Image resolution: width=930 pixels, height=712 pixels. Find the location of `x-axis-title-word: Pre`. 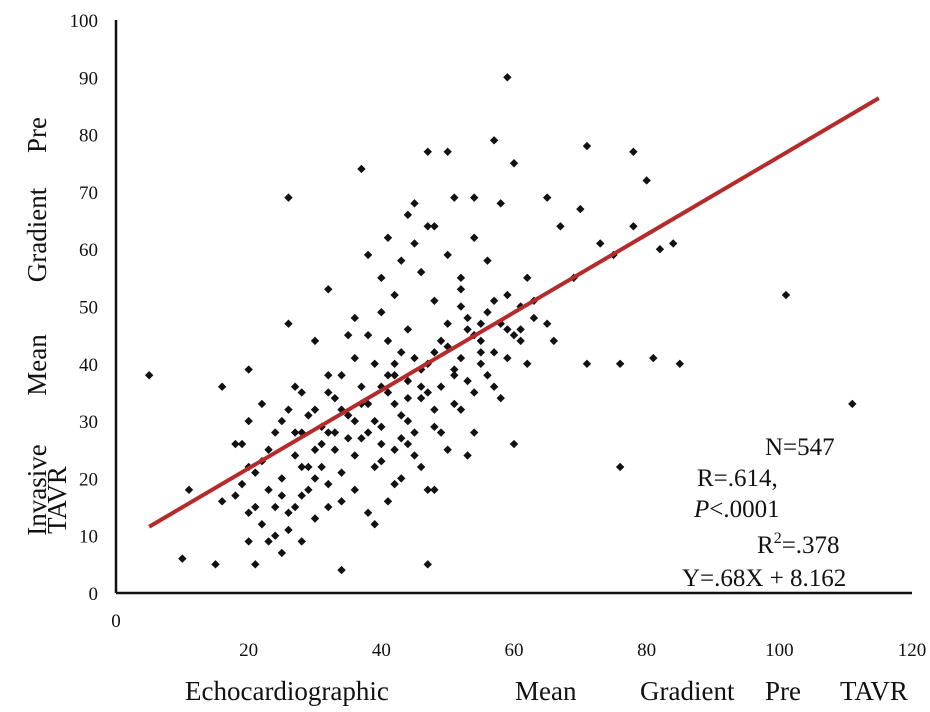

x-axis-title-word: Pre is located at coordinates (783, 691).